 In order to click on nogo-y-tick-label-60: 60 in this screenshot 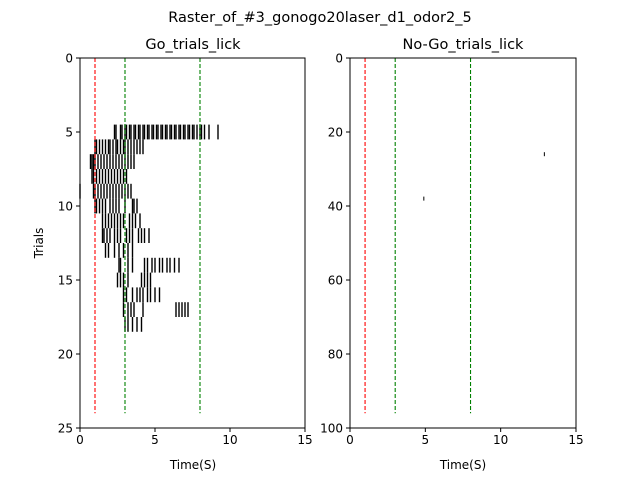, I will do `click(335, 281)`.